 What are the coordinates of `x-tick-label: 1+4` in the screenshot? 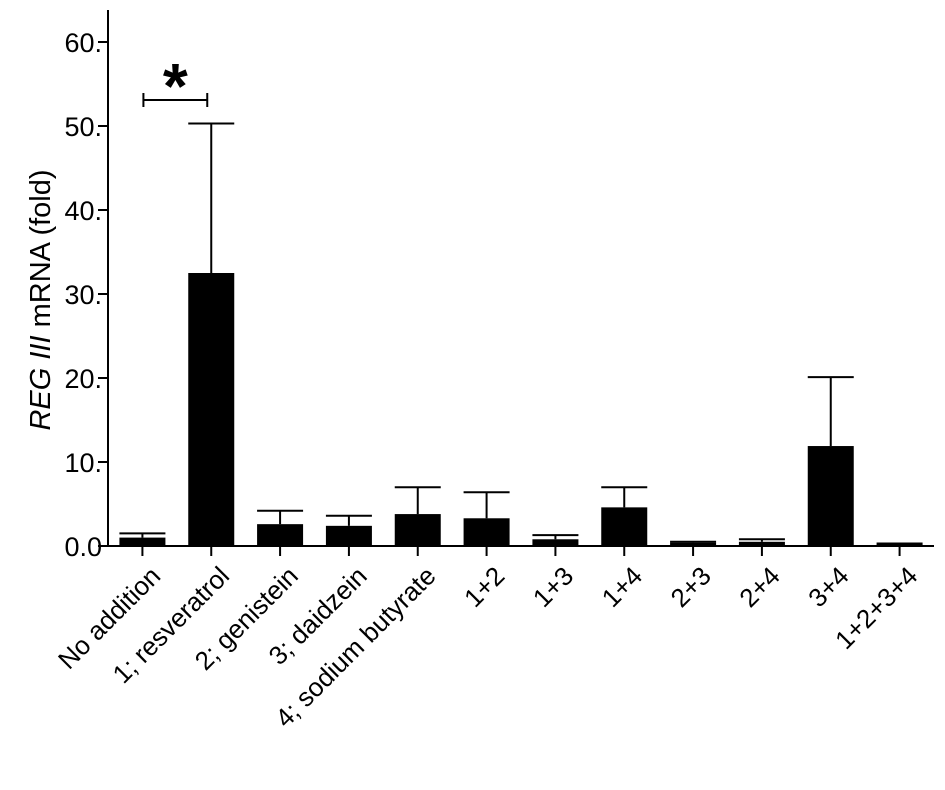 It's located at (622, 587).